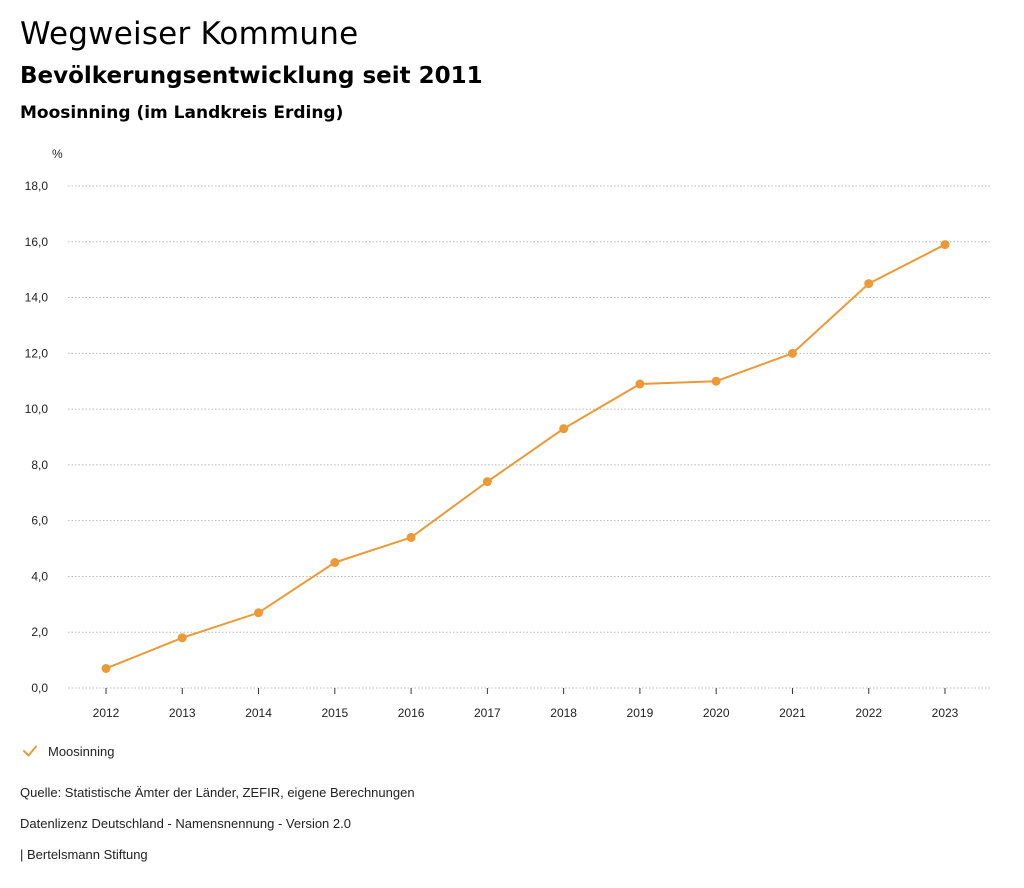 This screenshot has height=888, width=1024. Describe the element at coordinates (945, 713) in the screenshot. I see `x-tick-label: 2023` at that location.